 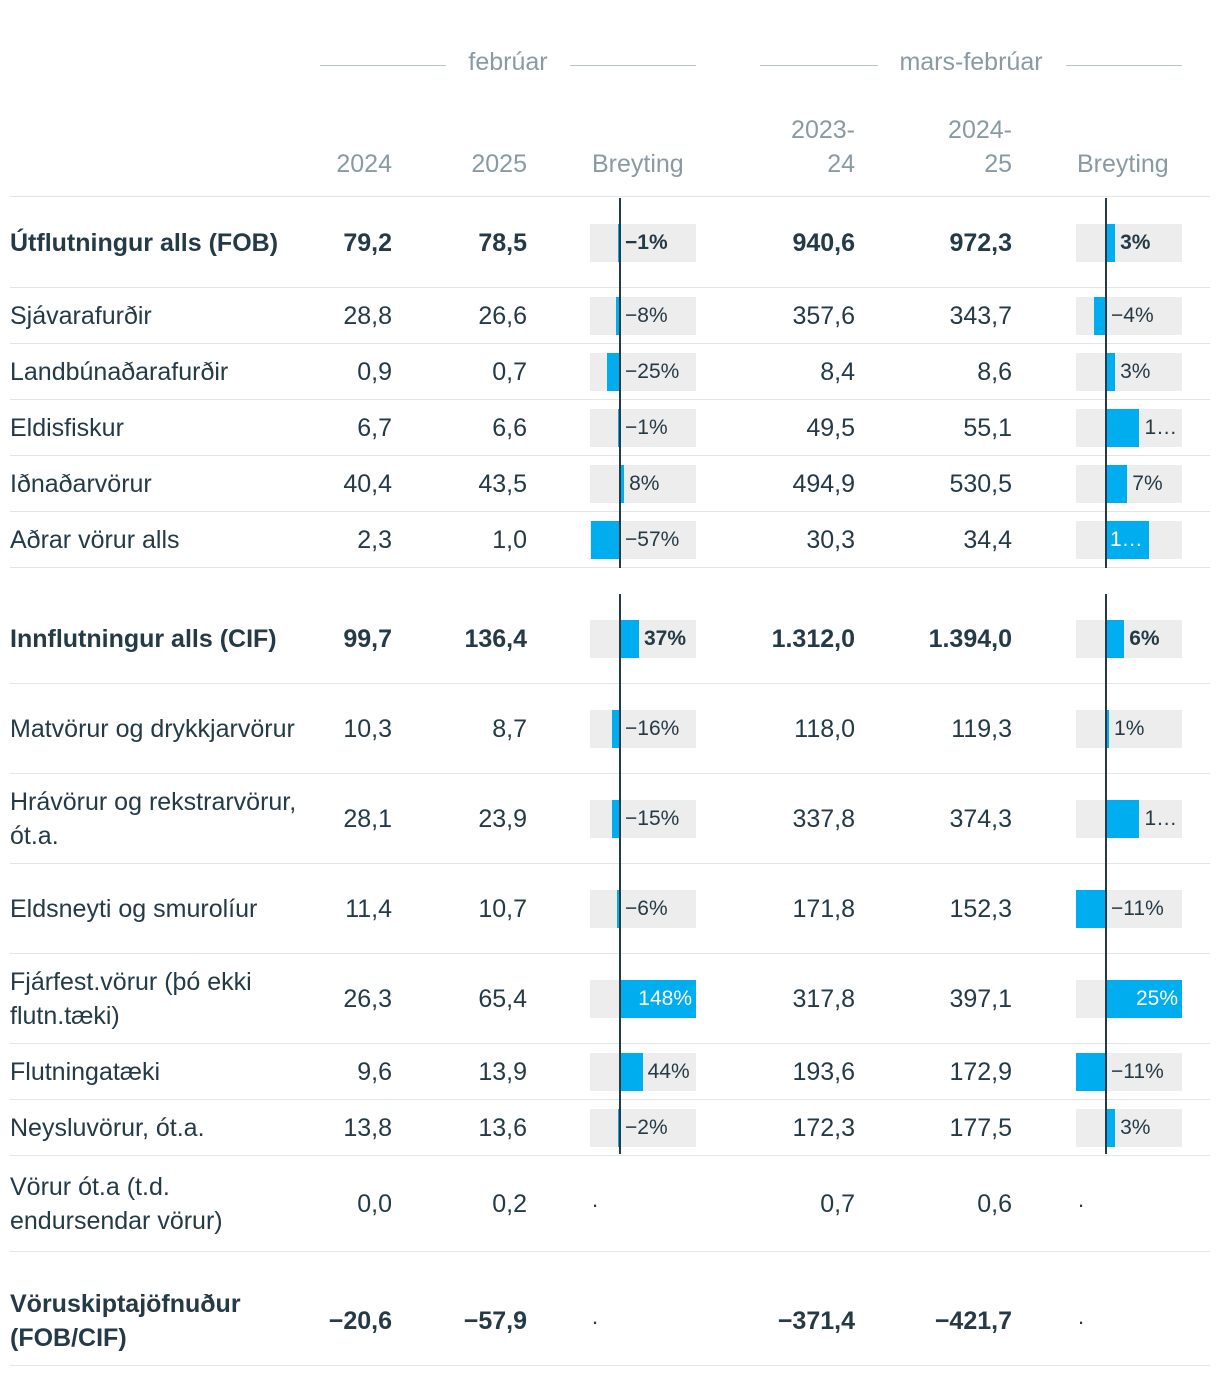 I want to click on change-ch1-label: −2%, so click(x=646, y=1127).